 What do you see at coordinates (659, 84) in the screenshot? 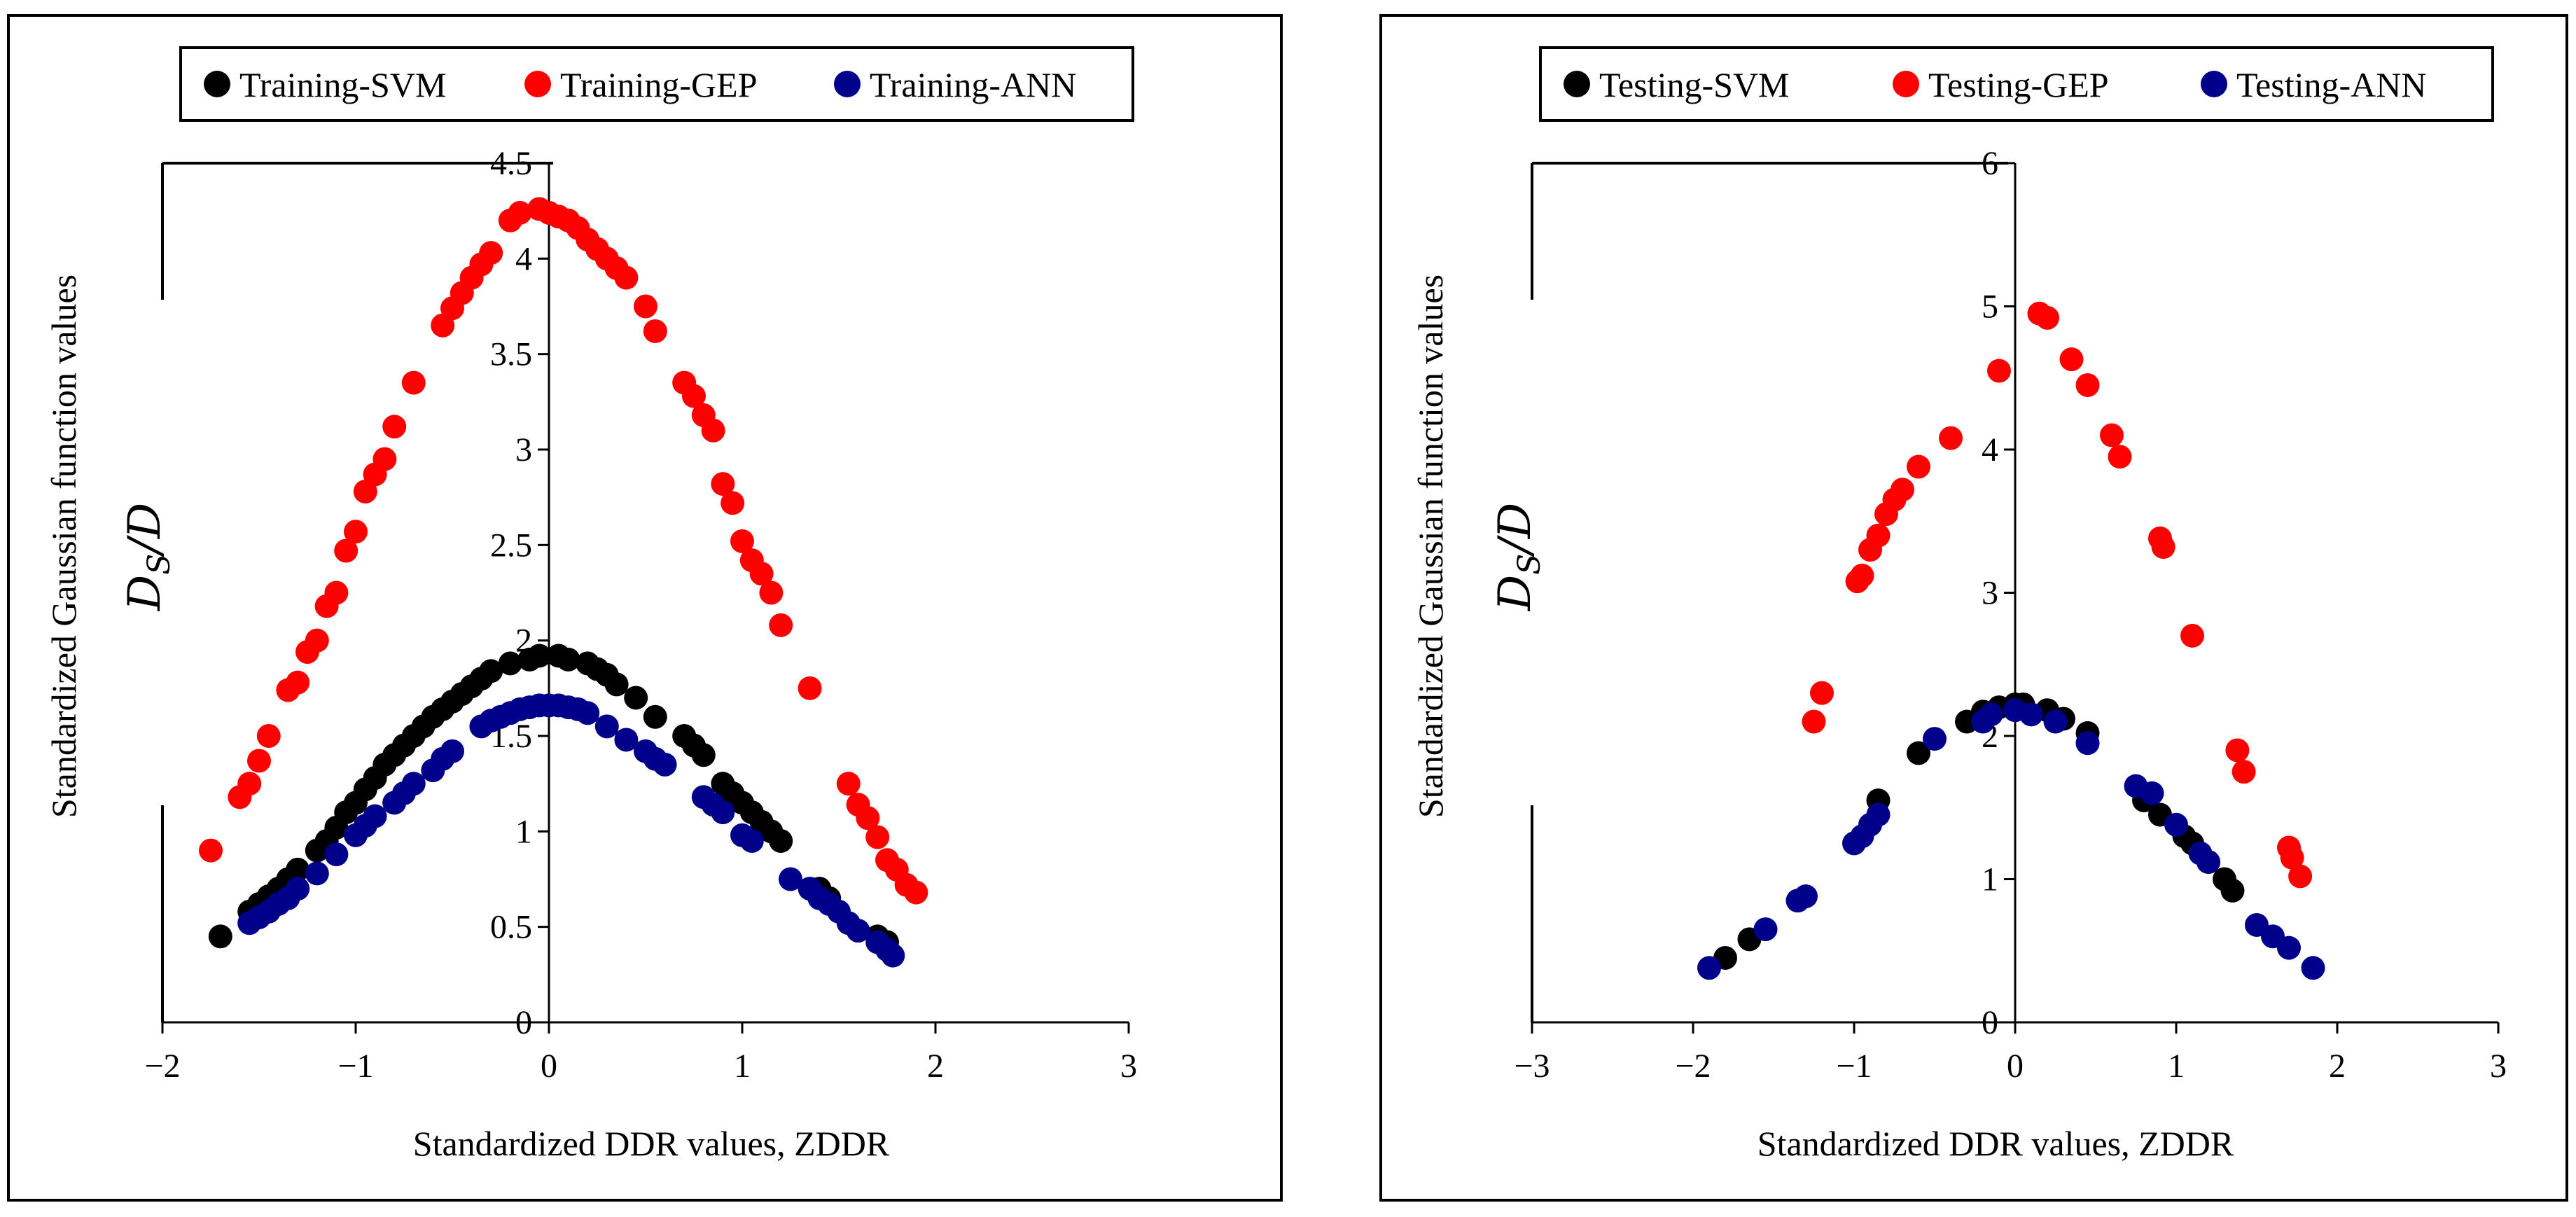
I see `legend-label-training-gep: Training-GEP` at bounding box center [659, 84].